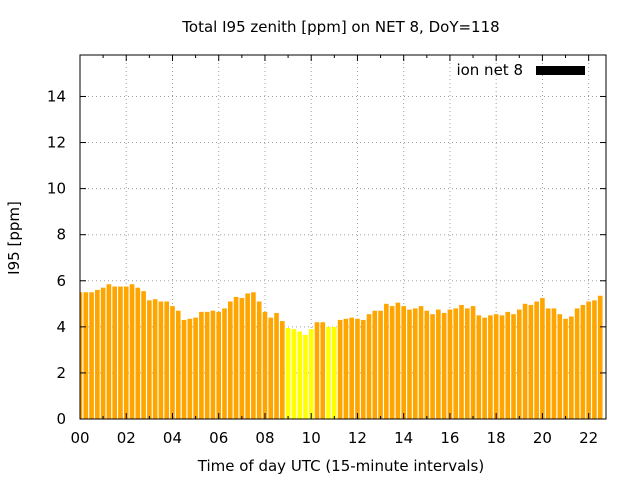  Describe the element at coordinates (264, 438) in the screenshot. I see `x-tick-label: 08` at that location.